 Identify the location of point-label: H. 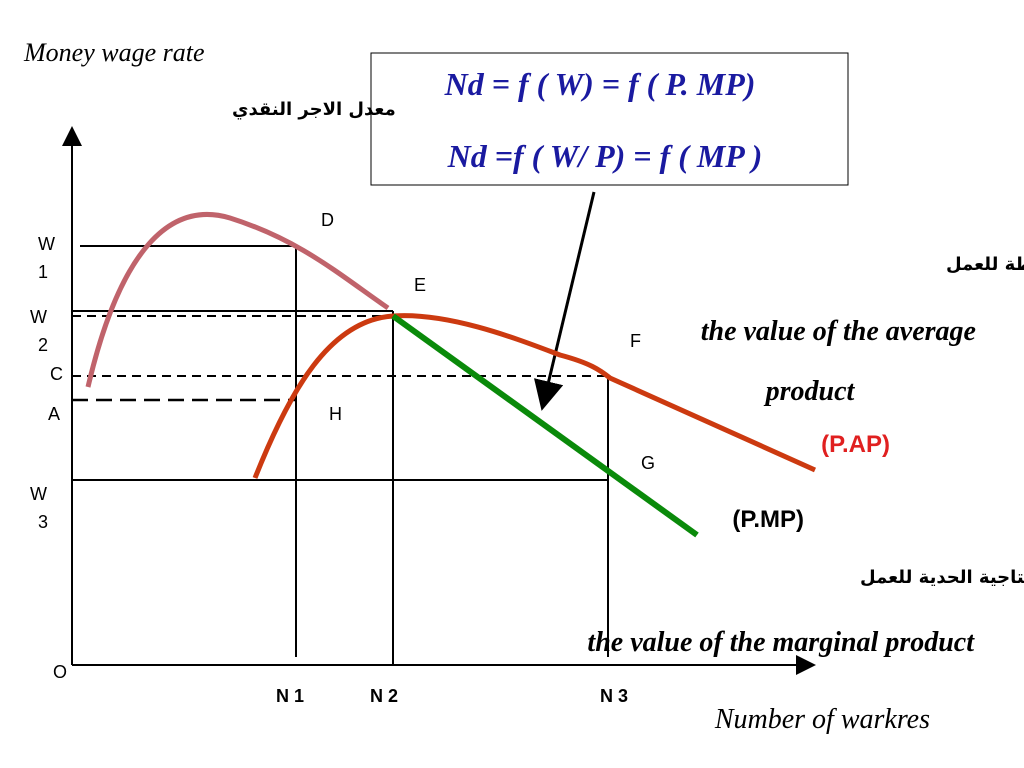
(335, 414).